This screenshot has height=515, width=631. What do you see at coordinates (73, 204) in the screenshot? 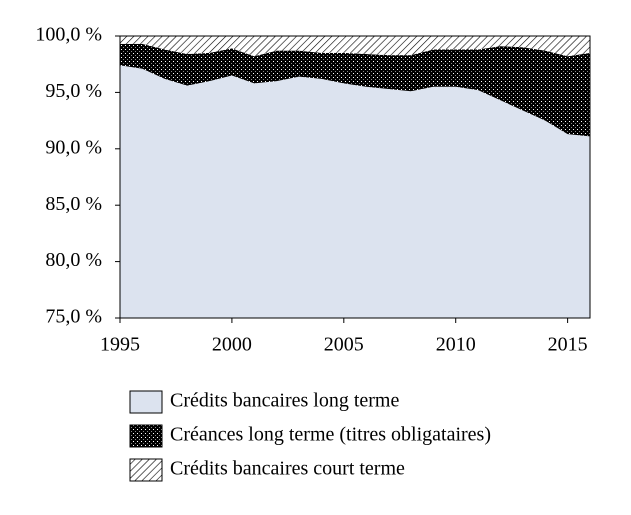
I see `y-tick-label: 85,0 %` at bounding box center [73, 204].